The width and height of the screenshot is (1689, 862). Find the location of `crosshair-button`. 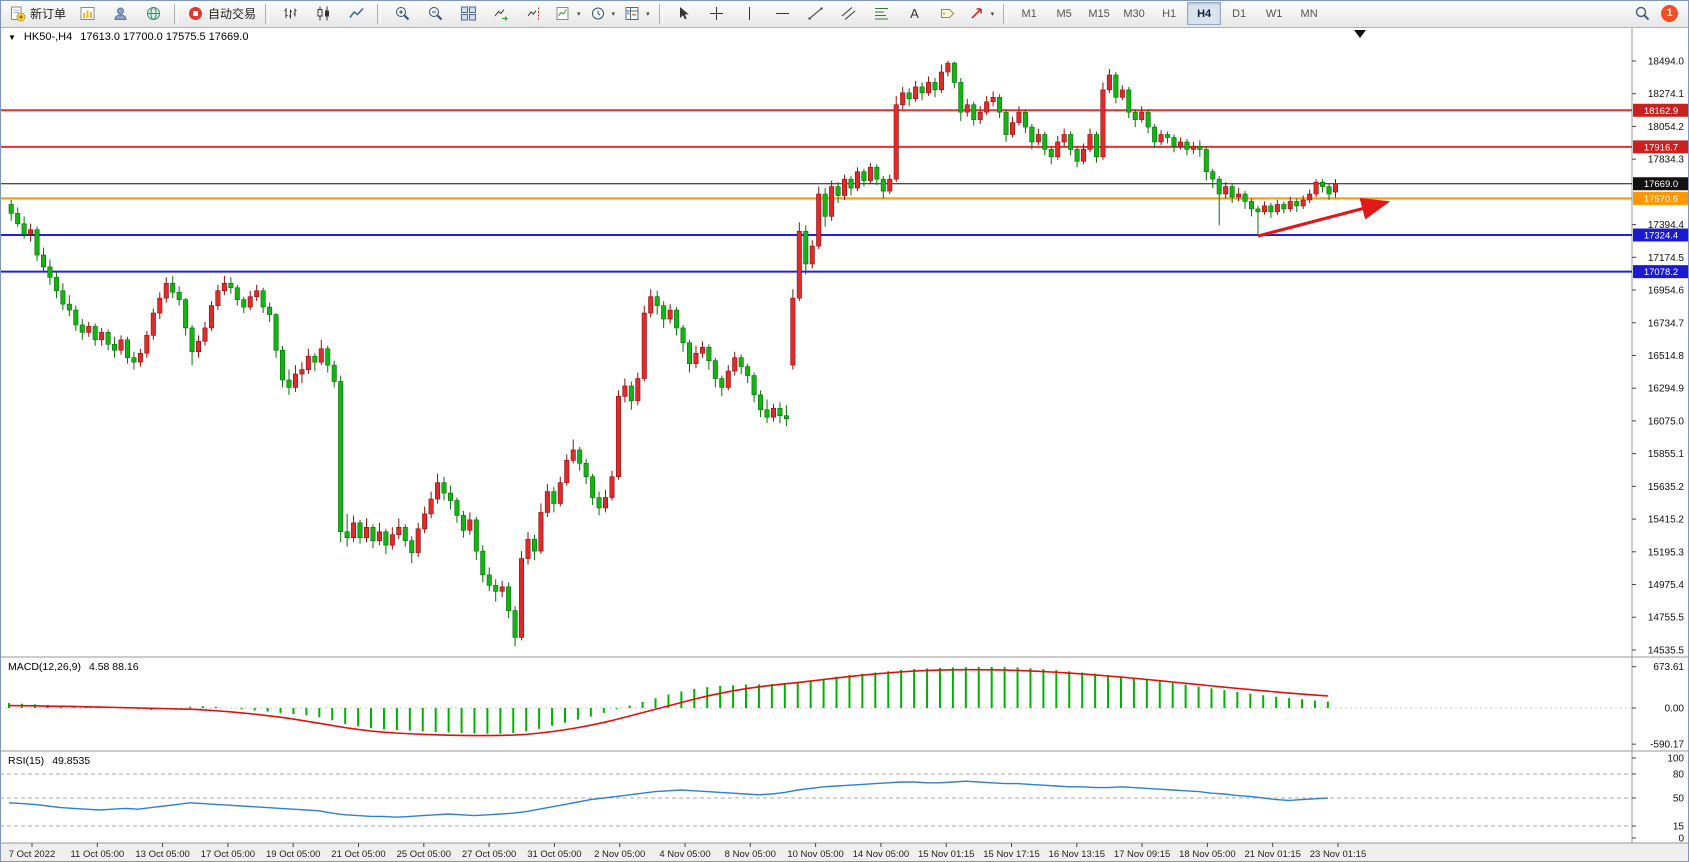

crosshair-button is located at coordinates (717, 13).